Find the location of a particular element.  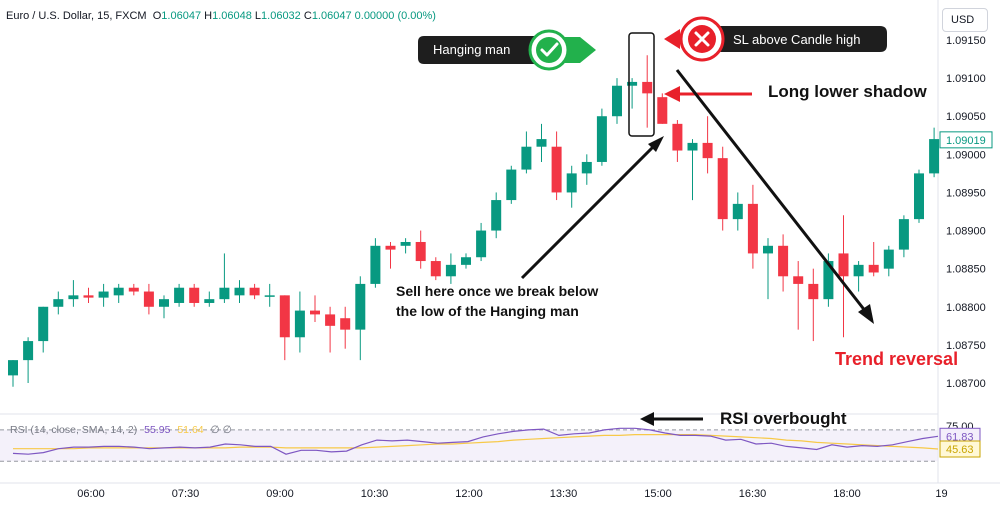

rsi-arrow-head is located at coordinates (647, 419).